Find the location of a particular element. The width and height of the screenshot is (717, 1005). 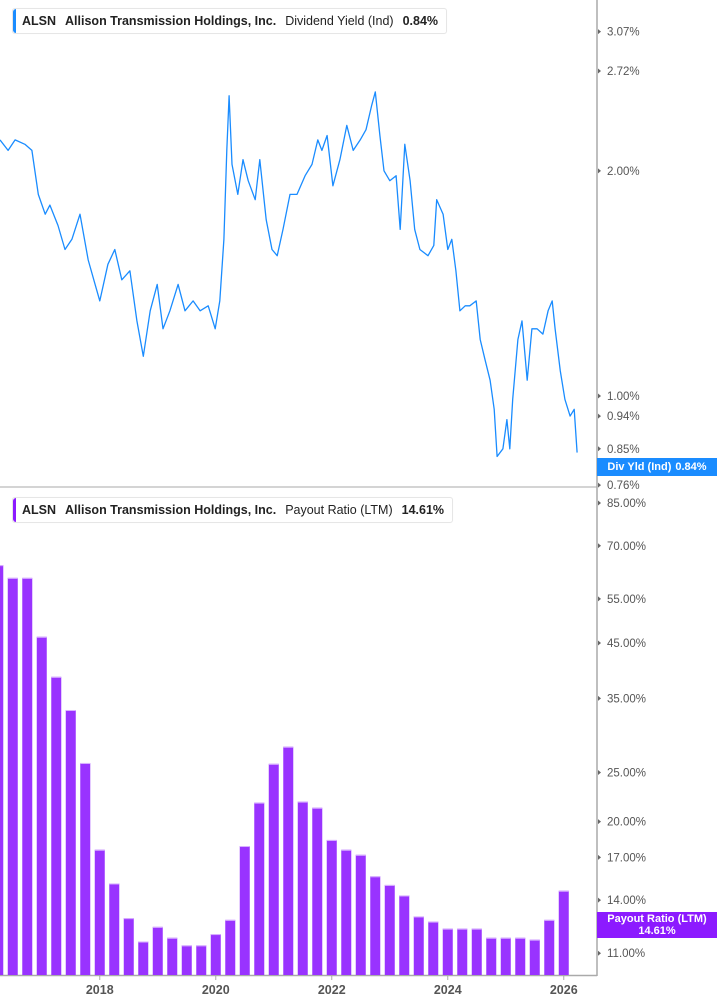

x-tick-label: 2020 is located at coordinates (216, 990).